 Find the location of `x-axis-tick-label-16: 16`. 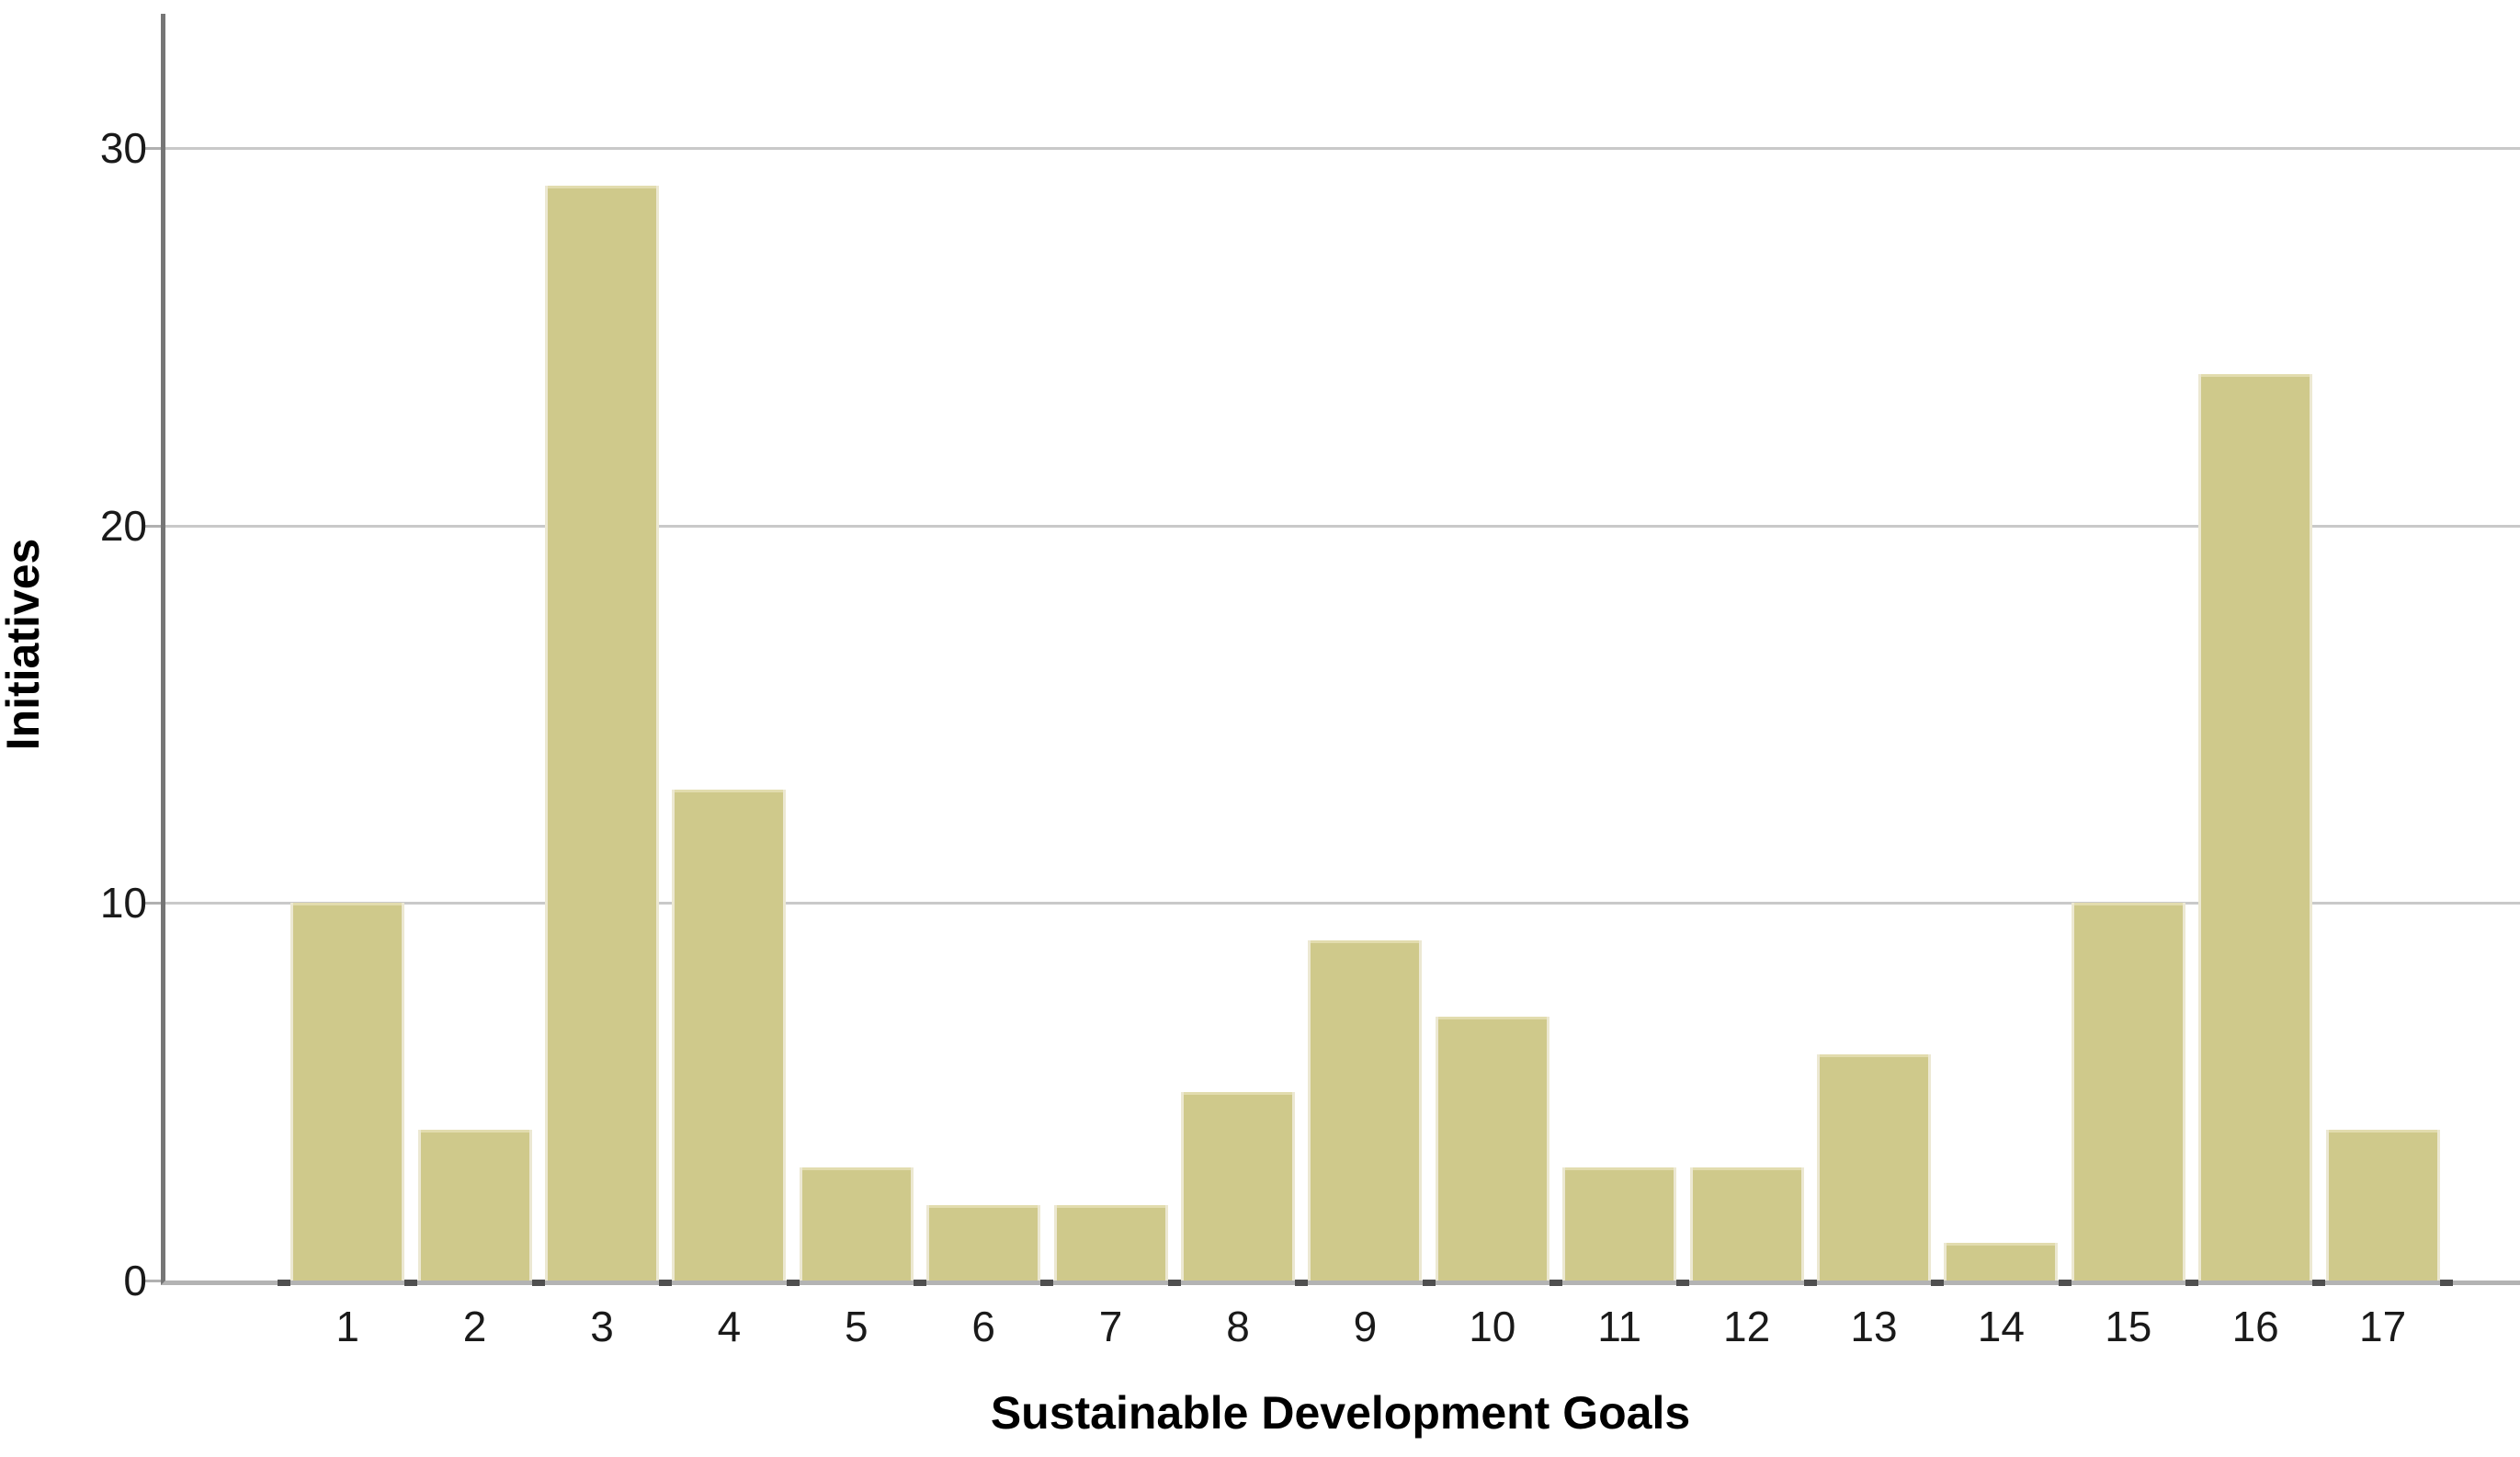

x-axis-tick-label-16: 16 is located at coordinates (2255, 1326).